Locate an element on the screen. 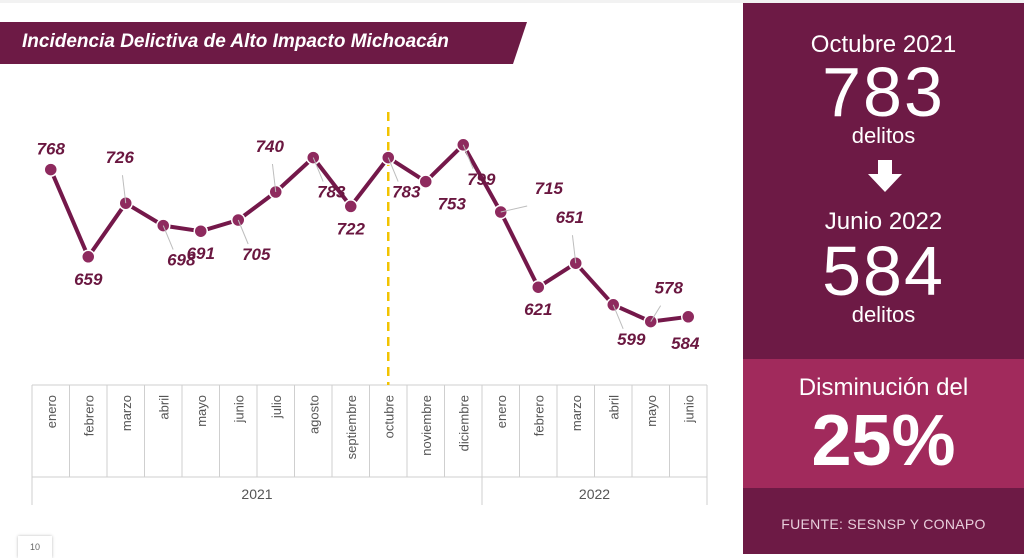 This screenshot has width=1024, height=558. decrease-panel: Disminución del 25% is located at coordinates (883, 423).